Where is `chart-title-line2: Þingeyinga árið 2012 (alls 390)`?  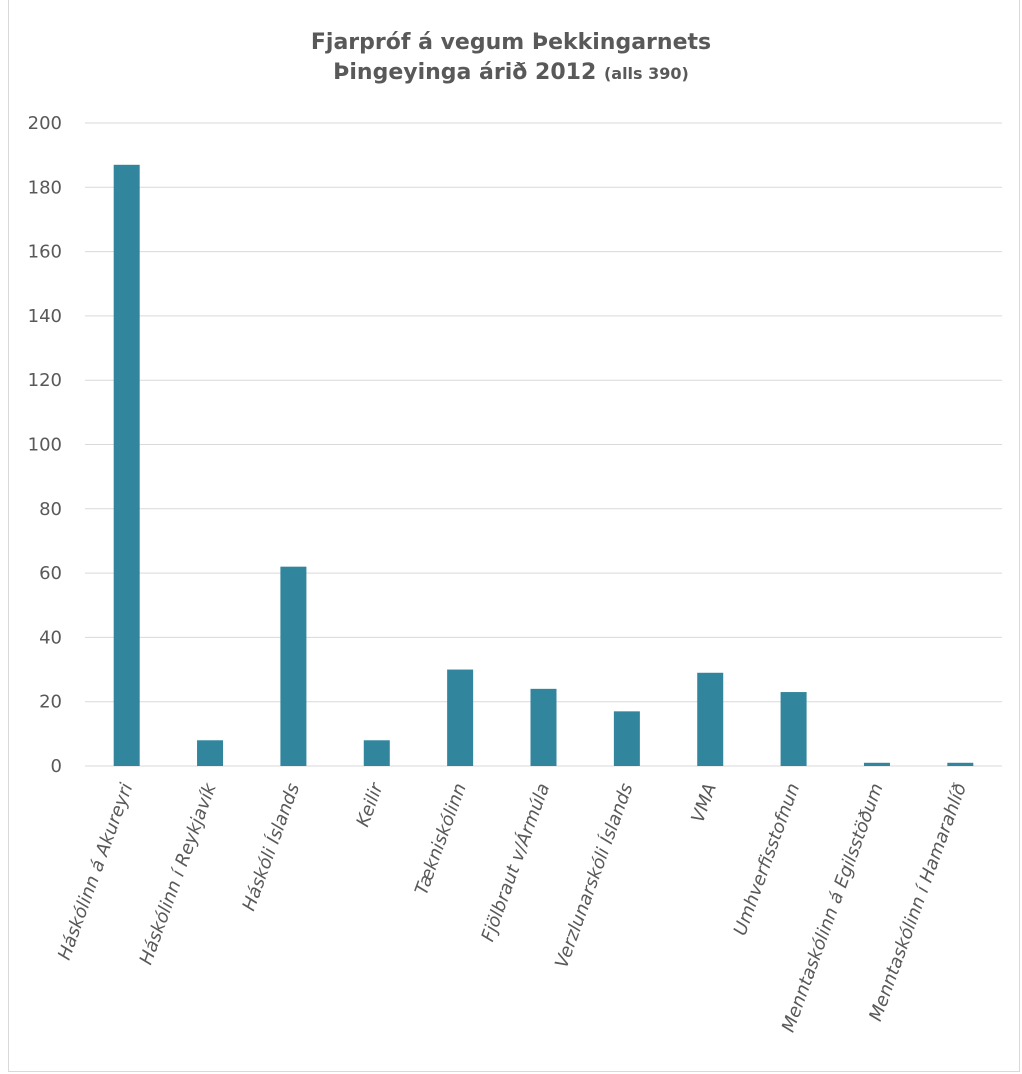
chart-title-line2: Þingeyinga árið 2012 (alls 390) is located at coordinates (511, 73).